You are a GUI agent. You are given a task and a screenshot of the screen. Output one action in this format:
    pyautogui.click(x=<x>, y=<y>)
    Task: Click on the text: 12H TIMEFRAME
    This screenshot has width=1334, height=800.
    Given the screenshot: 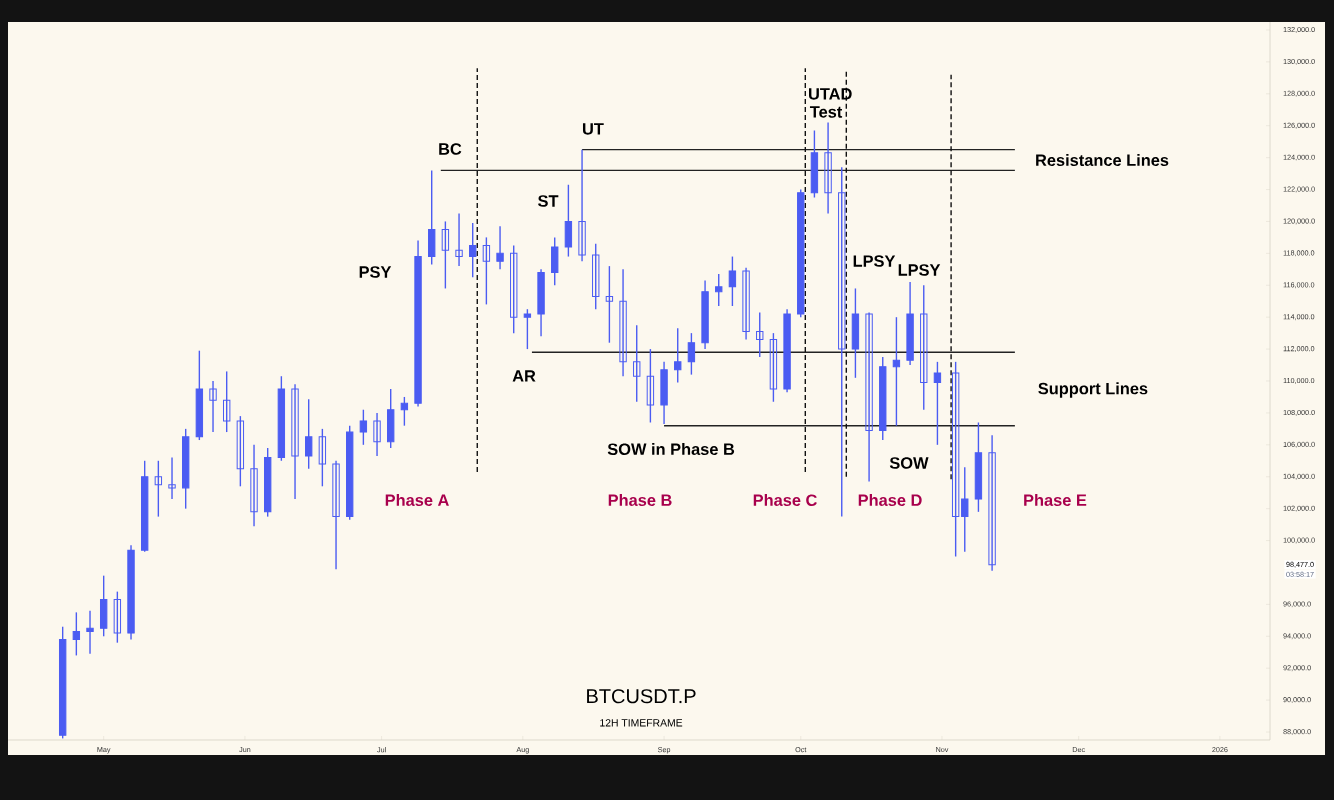 What is the action you would take?
    pyautogui.click(x=641, y=723)
    